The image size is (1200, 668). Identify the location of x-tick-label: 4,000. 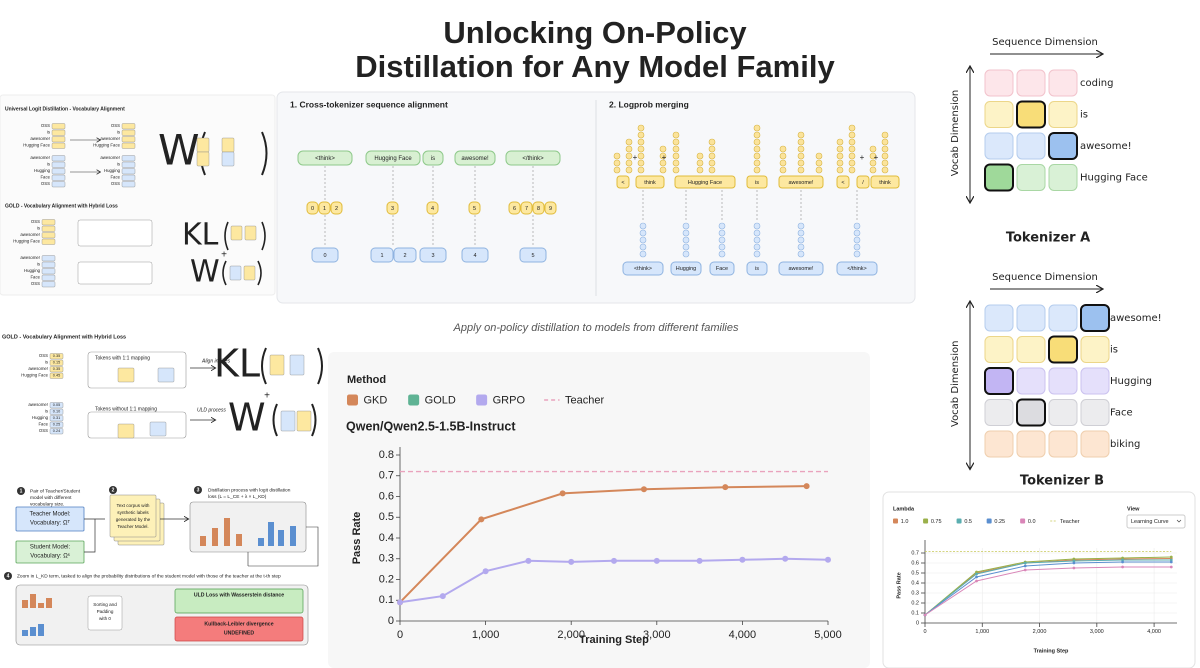
(1154, 632).